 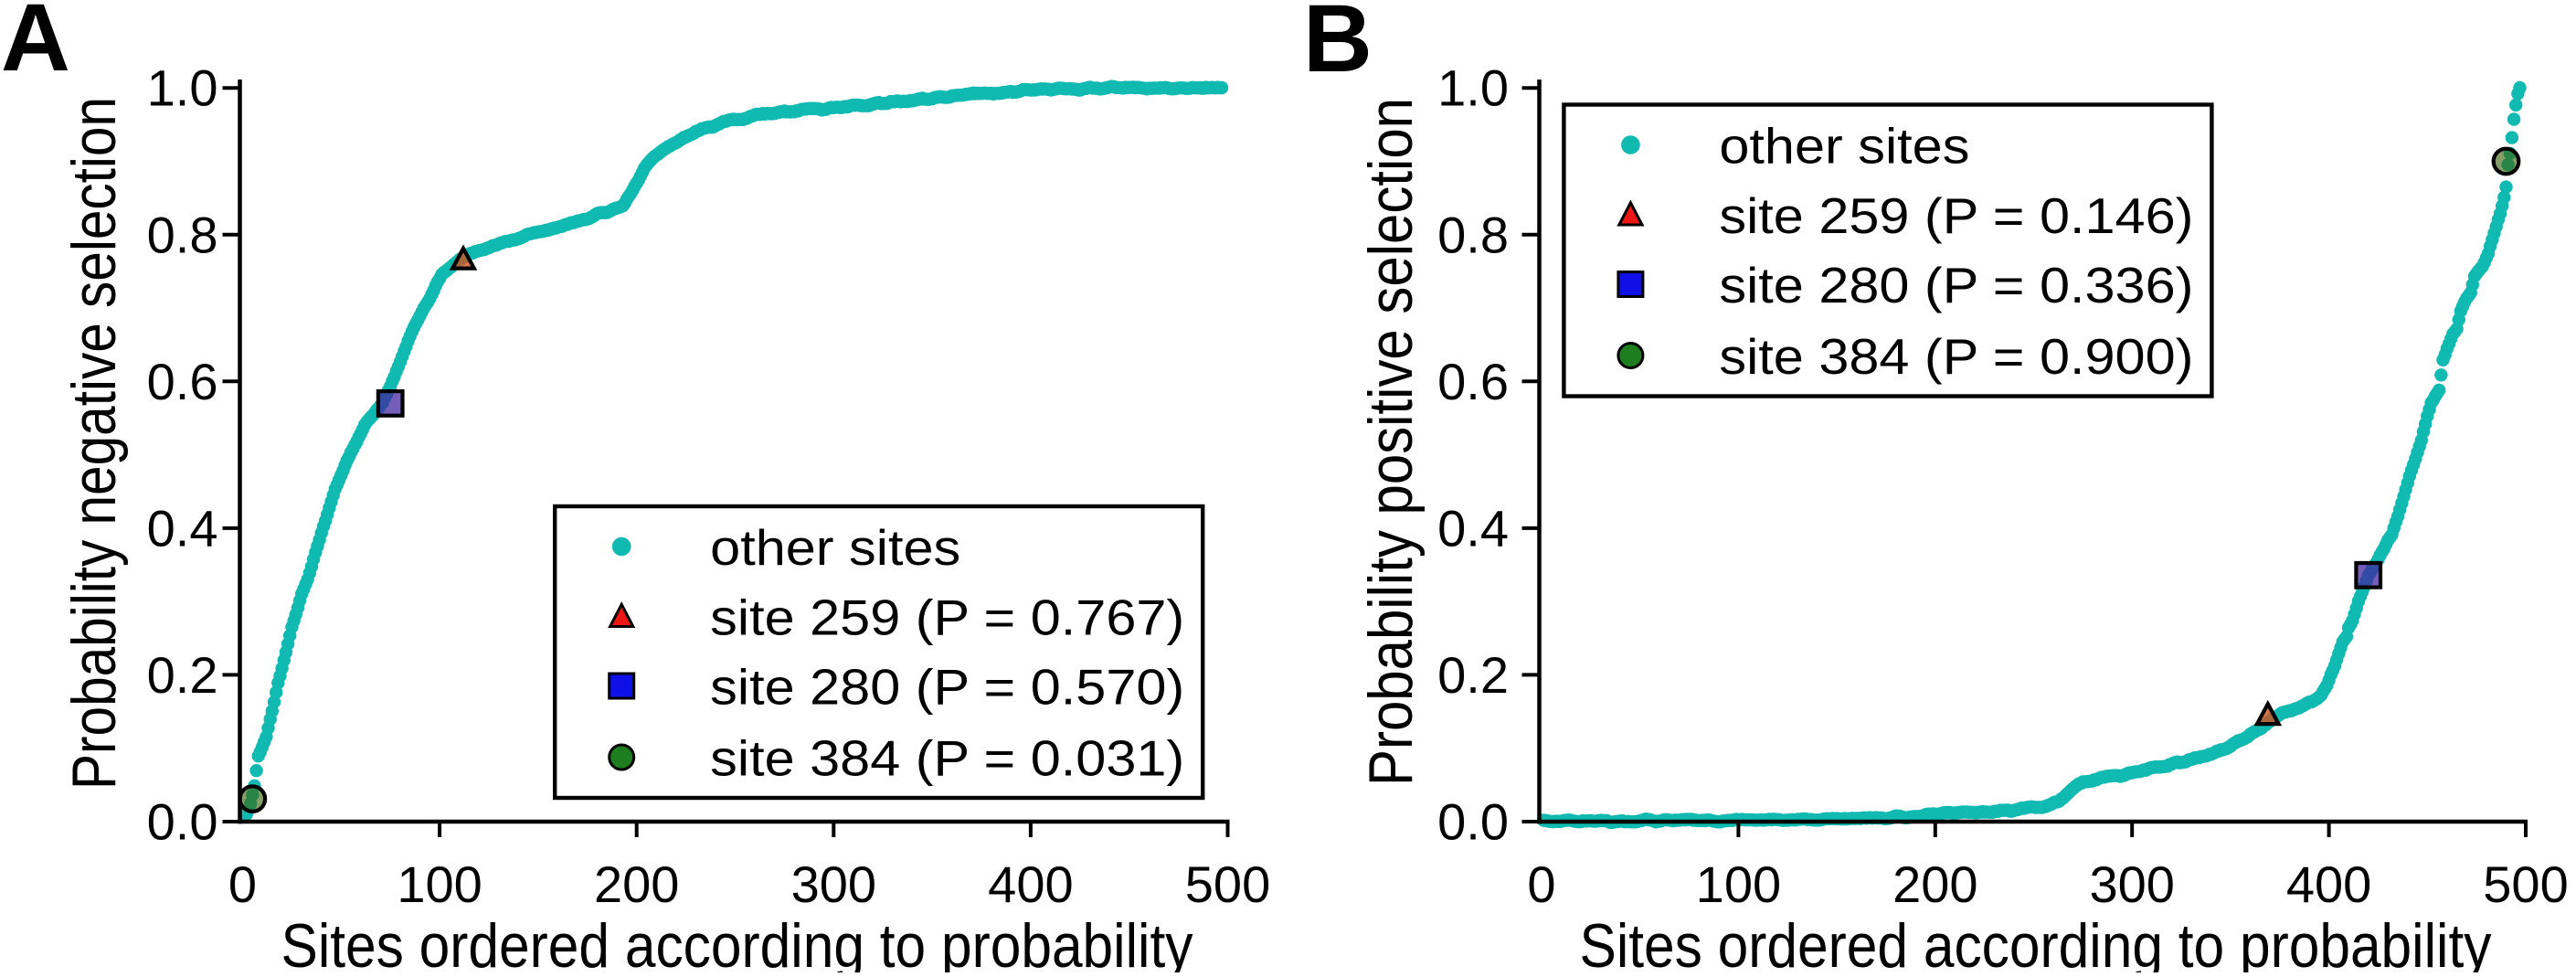 What do you see at coordinates (1338, 46) in the screenshot?
I see `svg-text: B` at bounding box center [1338, 46].